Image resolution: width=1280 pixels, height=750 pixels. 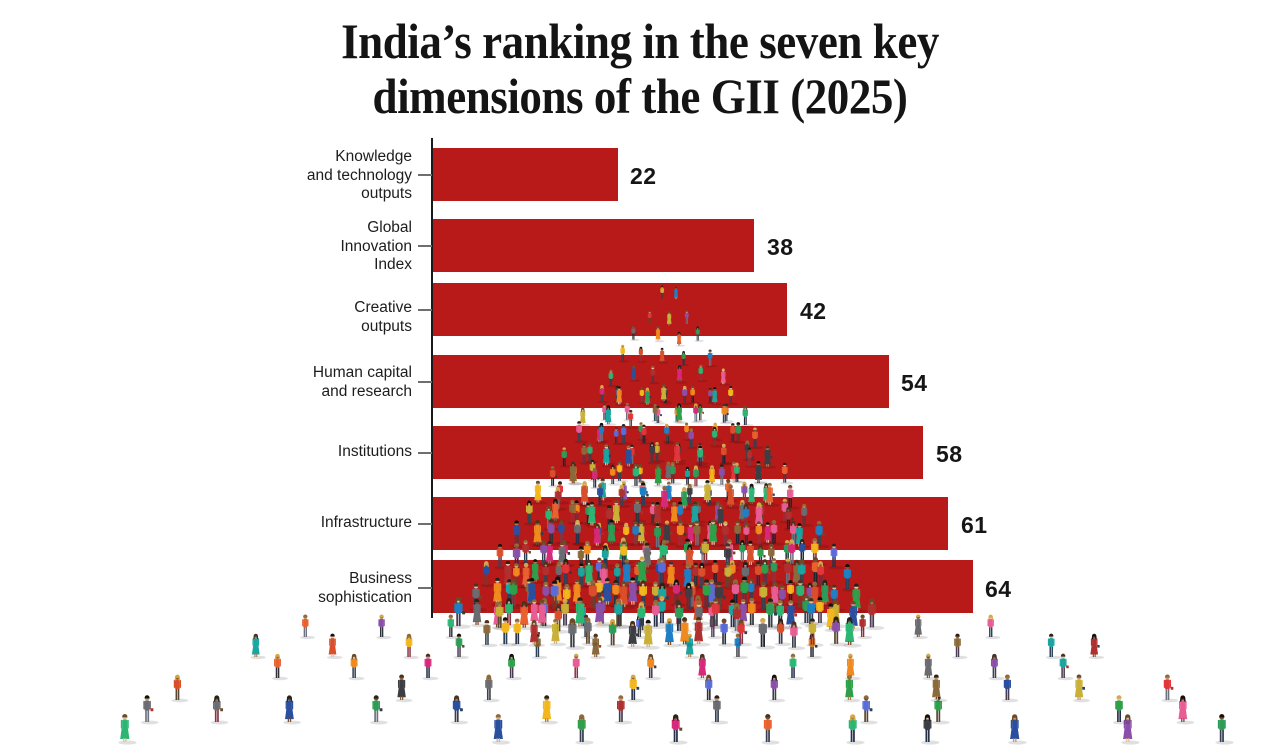 I want to click on category-label-human-capital-and-research: Human capital and research, so click(x=322, y=388).